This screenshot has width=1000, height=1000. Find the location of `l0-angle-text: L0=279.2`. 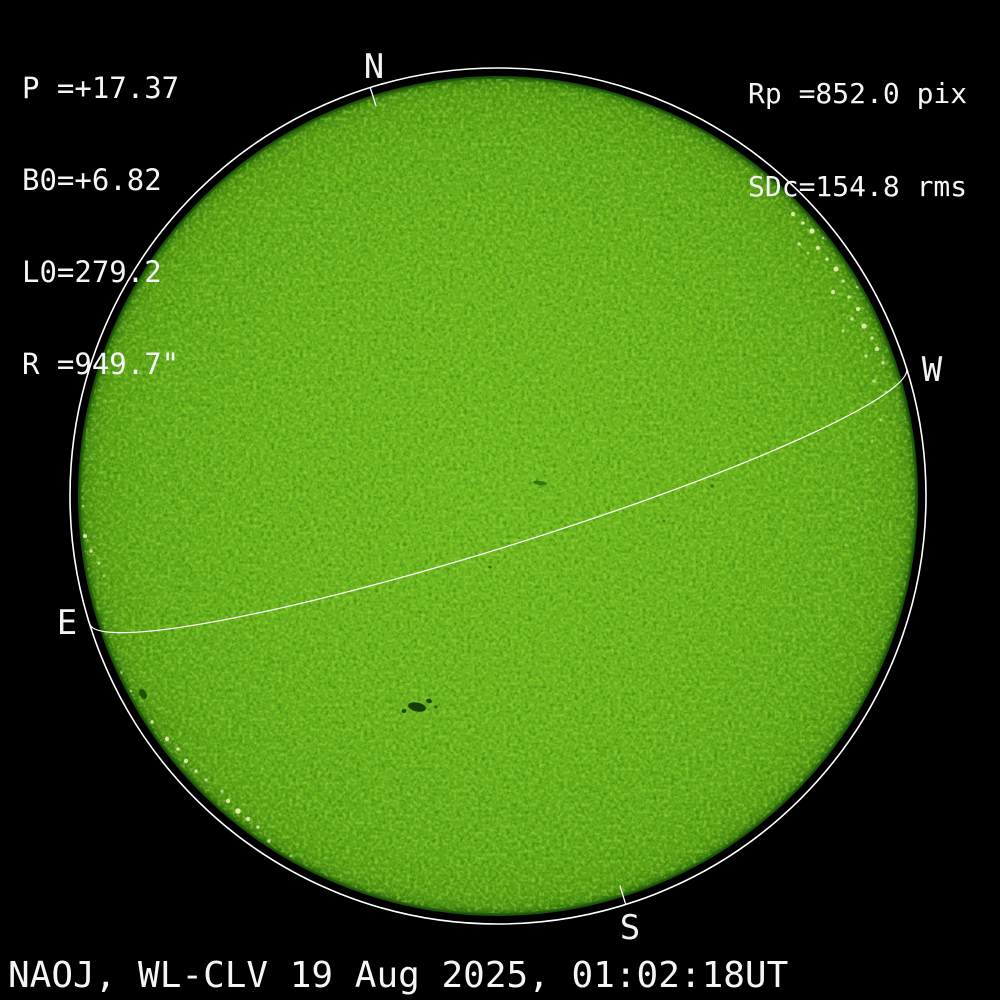

l0-angle-text: L0=279.2 is located at coordinates (92, 271).